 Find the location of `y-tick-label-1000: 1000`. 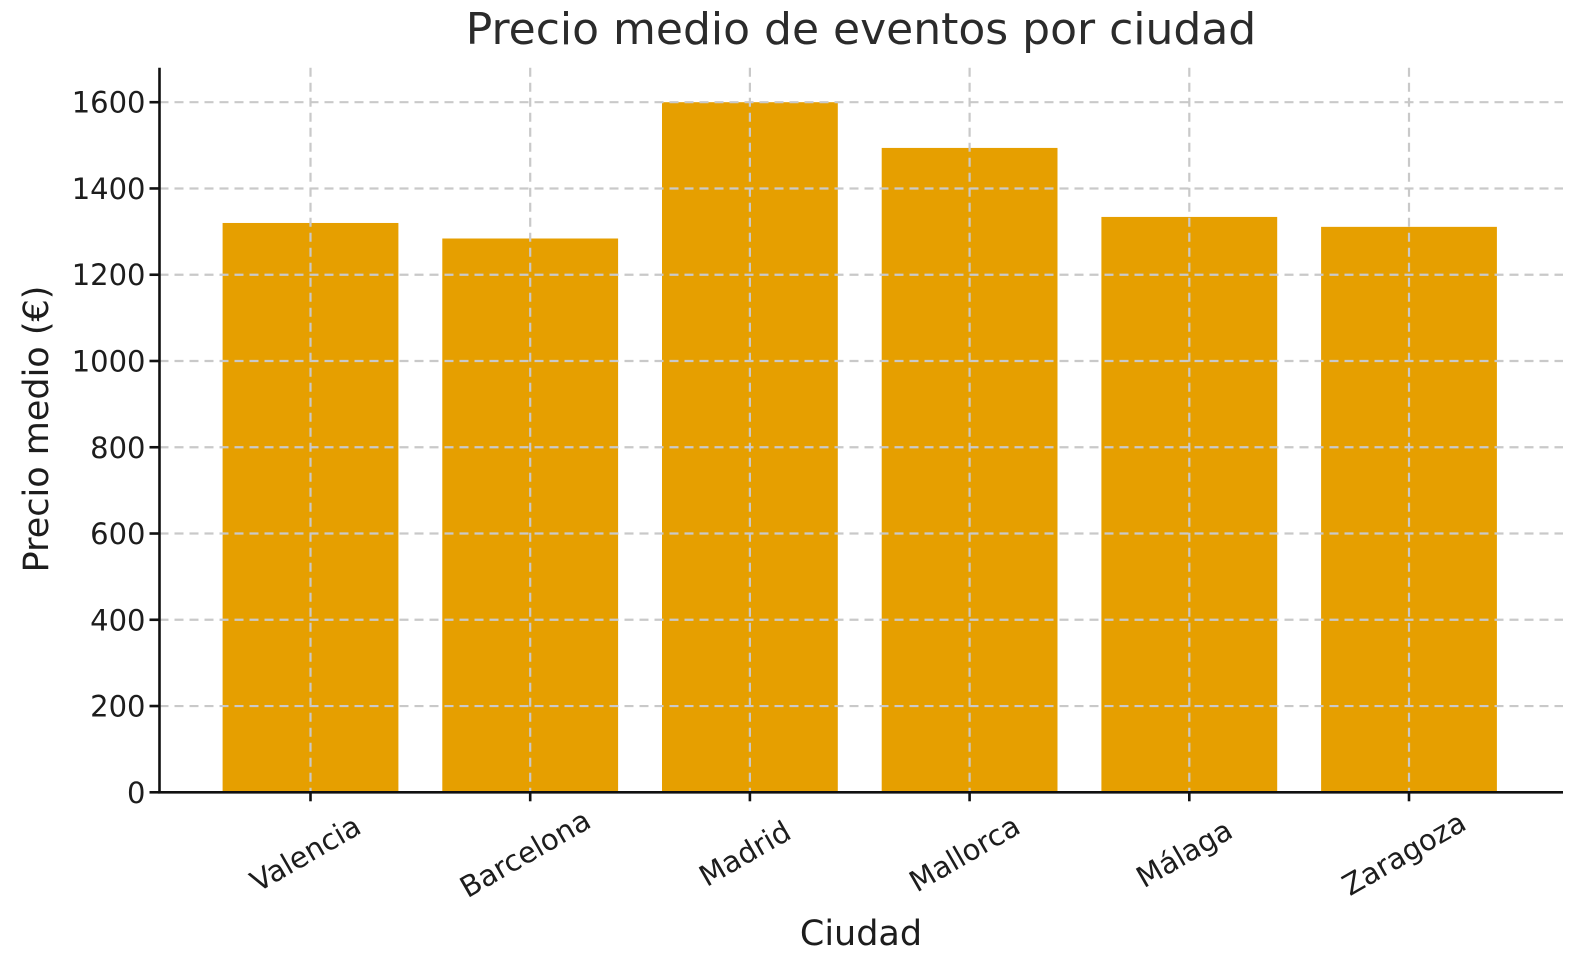

y-tick-label-1000: 1000 is located at coordinates (109, 361).